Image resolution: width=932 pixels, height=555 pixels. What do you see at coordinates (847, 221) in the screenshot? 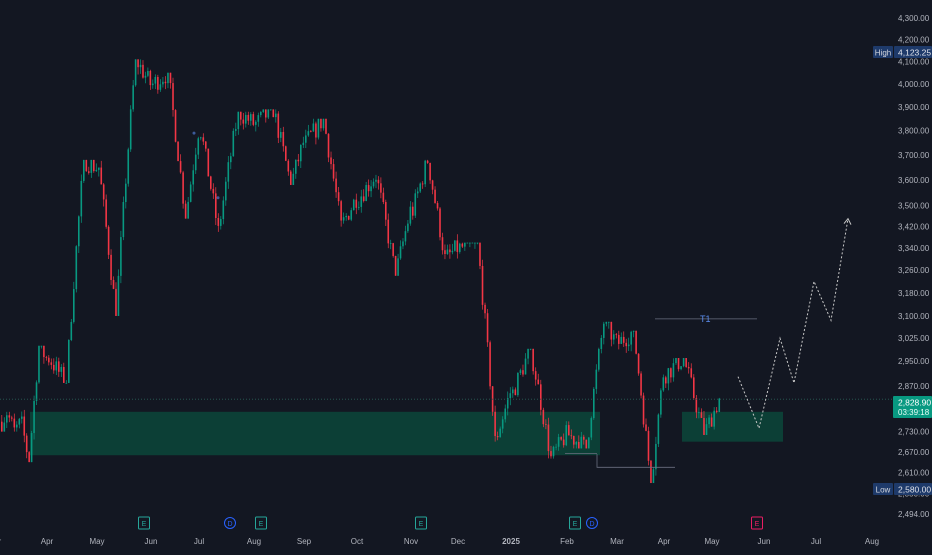
I see `projection-arrow-head` at bounding box center [847, 221].